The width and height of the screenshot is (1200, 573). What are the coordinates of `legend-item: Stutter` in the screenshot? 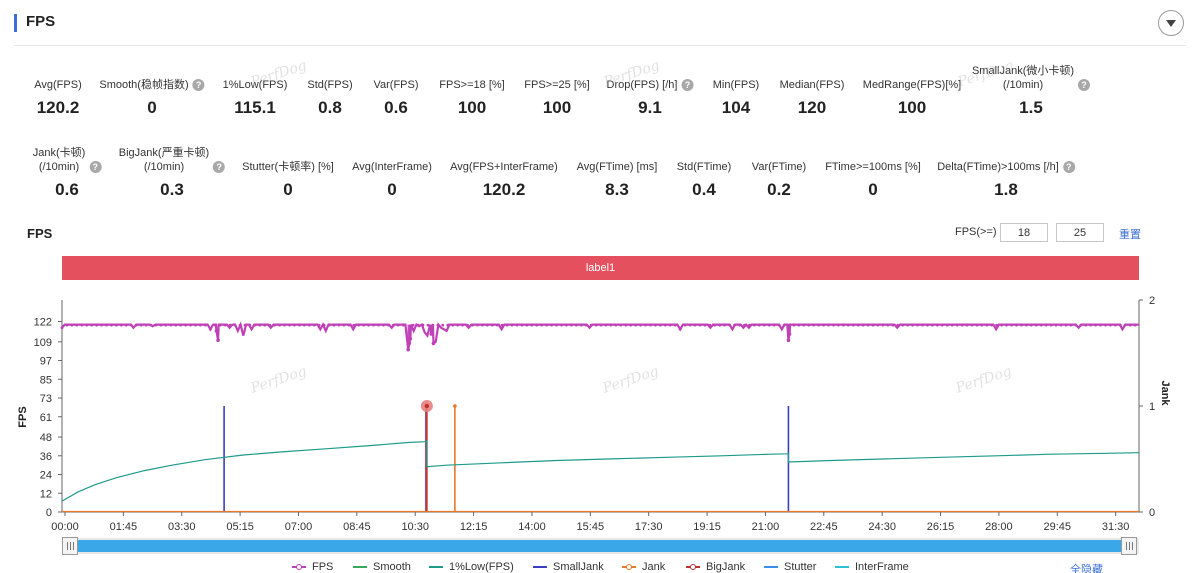 It's located at (790, 567).